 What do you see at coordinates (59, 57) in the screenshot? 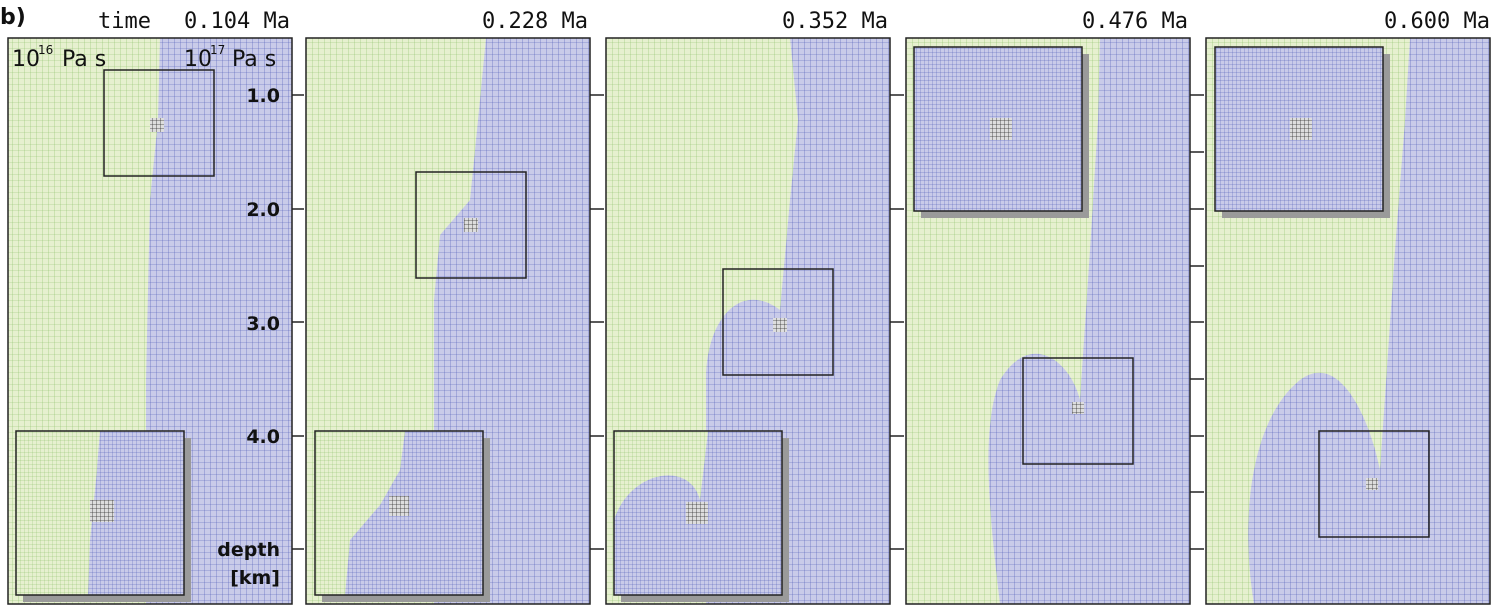
I see `viscosity-left-label: 10 16 Pa s` at bounding box center [59, 57].